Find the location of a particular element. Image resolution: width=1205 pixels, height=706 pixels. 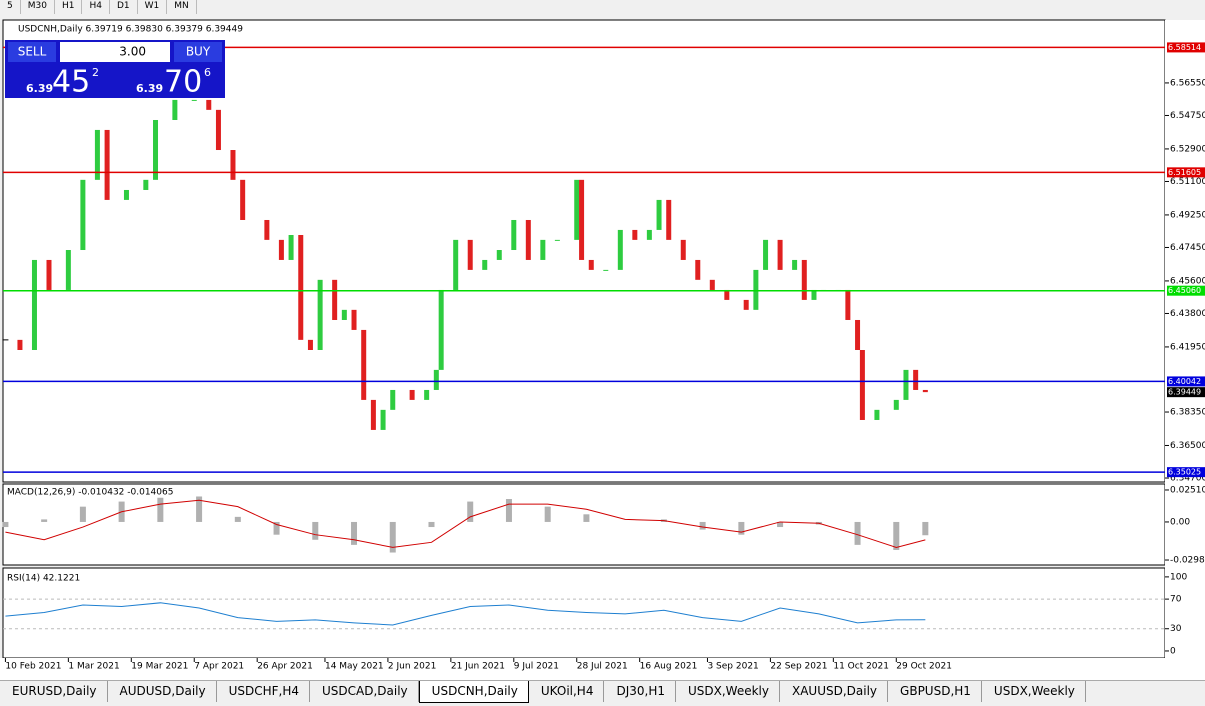

chart-tab: USDCNH,Daily is located at coordinates (473, 692).